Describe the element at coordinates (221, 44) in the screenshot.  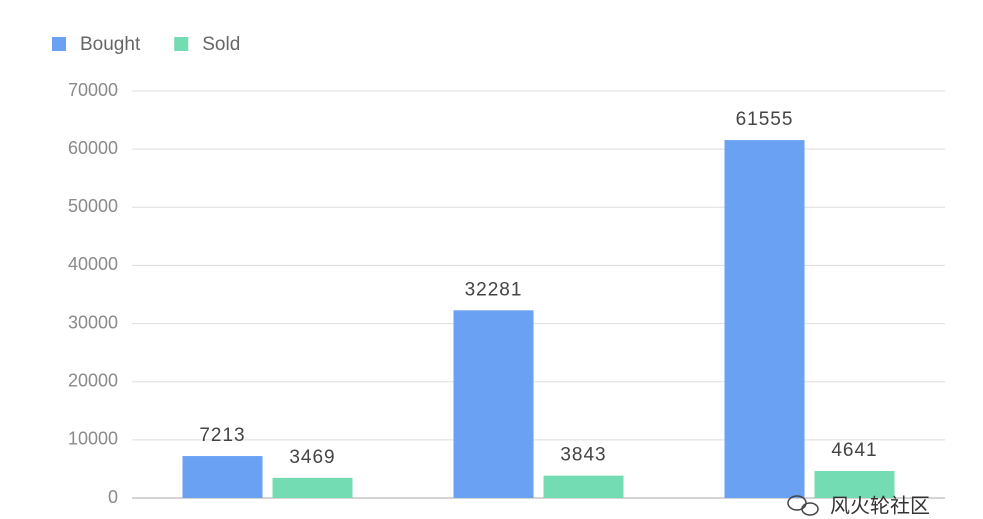
I see `legend-label: Sold` at that location.